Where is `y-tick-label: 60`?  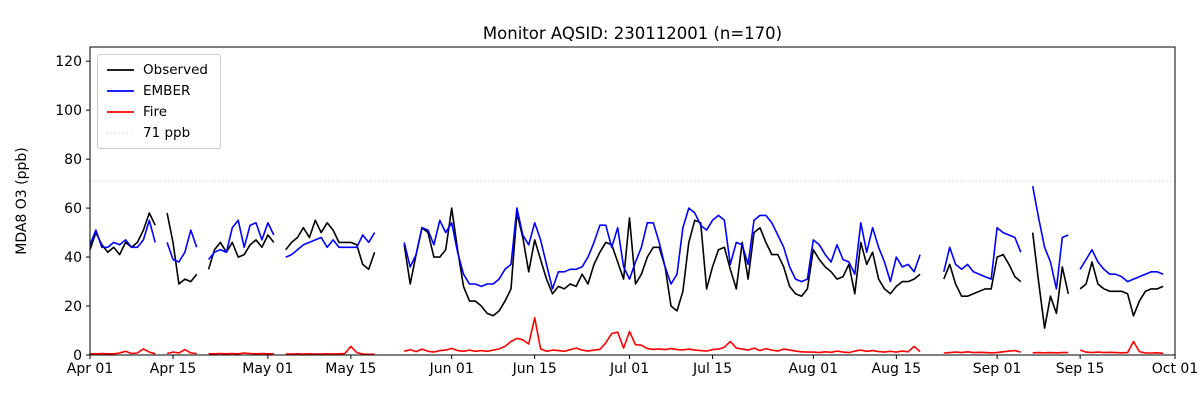
y-tick-label: 60 is located at coordinates (73, 209).